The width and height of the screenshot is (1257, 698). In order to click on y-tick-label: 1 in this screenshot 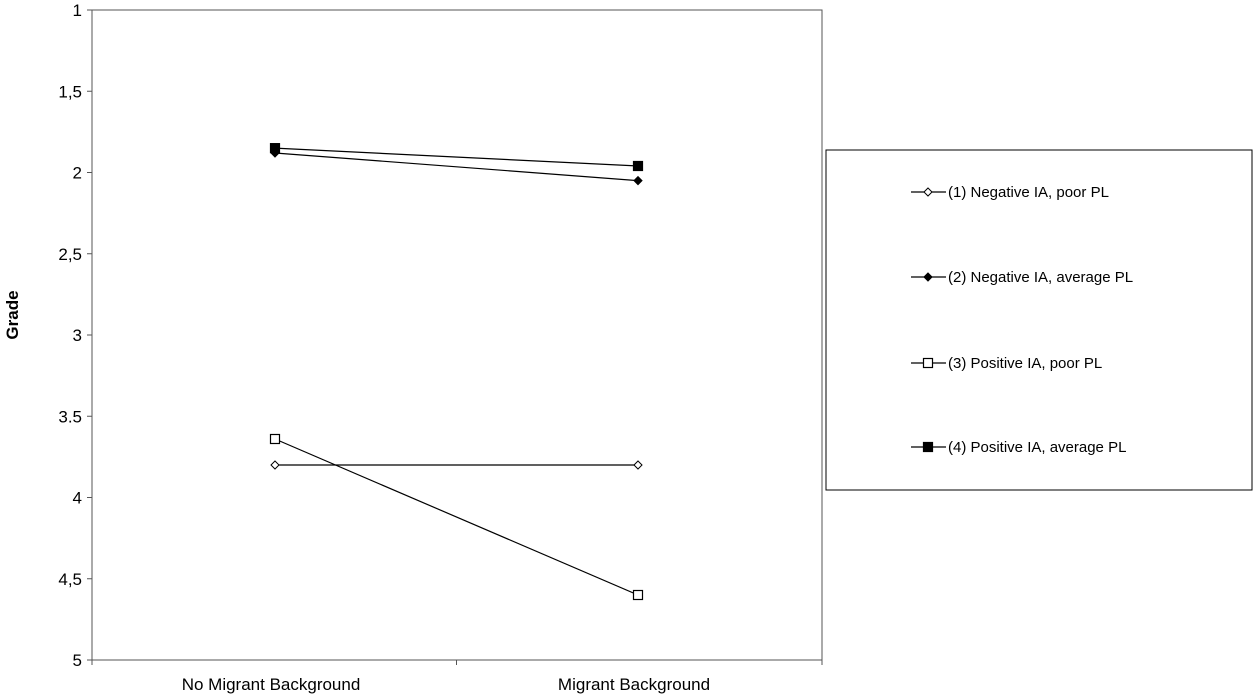, I will do `click(77, 10)`.